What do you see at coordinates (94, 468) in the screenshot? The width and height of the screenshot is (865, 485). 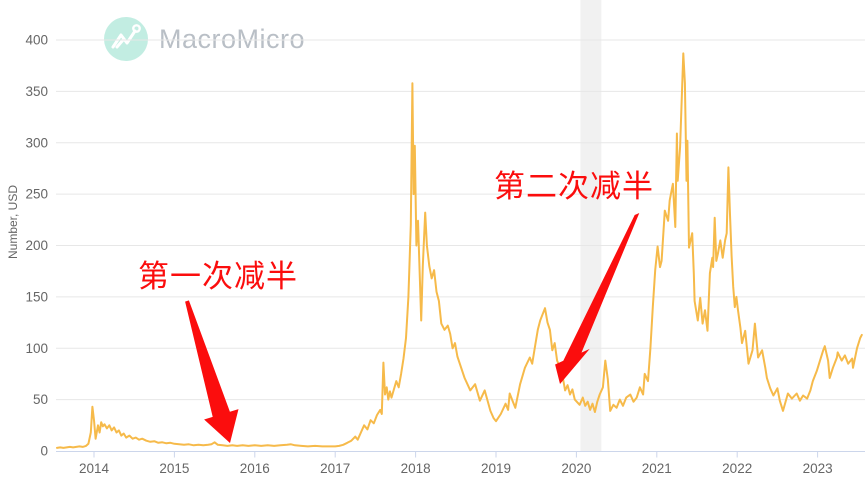 I see `x-tick-label: 2014` at bounding box center [94, 468].